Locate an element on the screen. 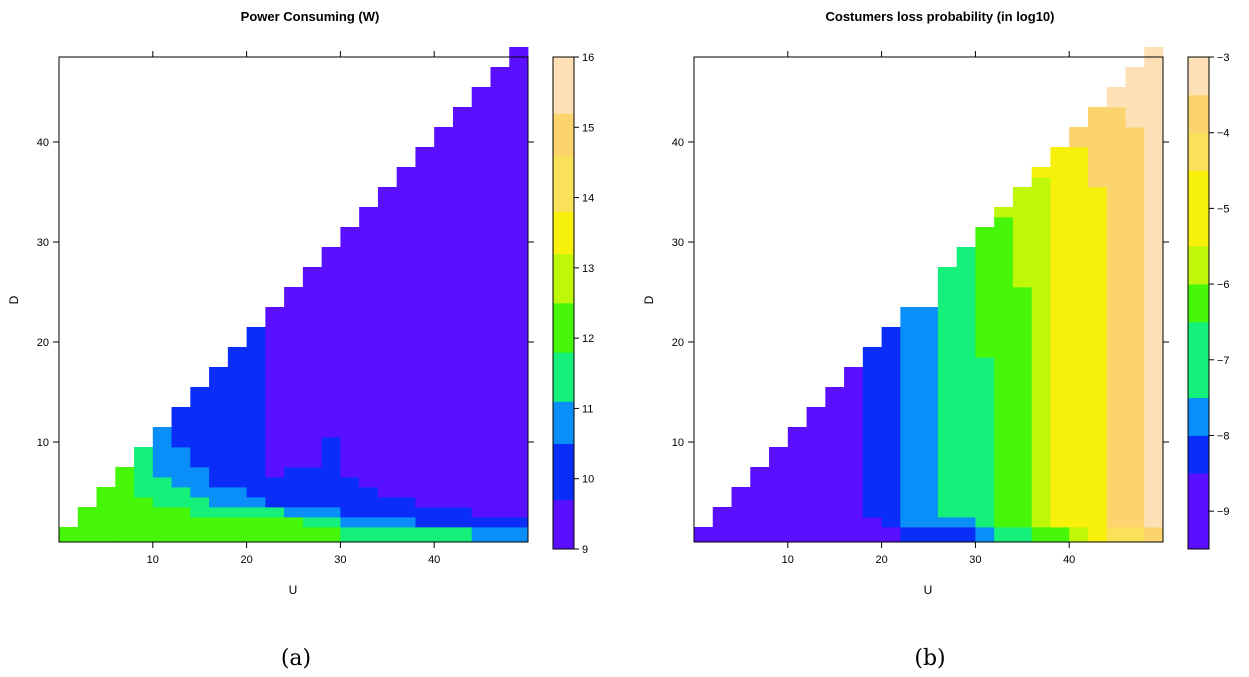 Image resolution: width=1249 pixels, height=677 pixels. colorbar-a: 9 10 11 12 13 14 15 16 is located at coordinates (573, 304).